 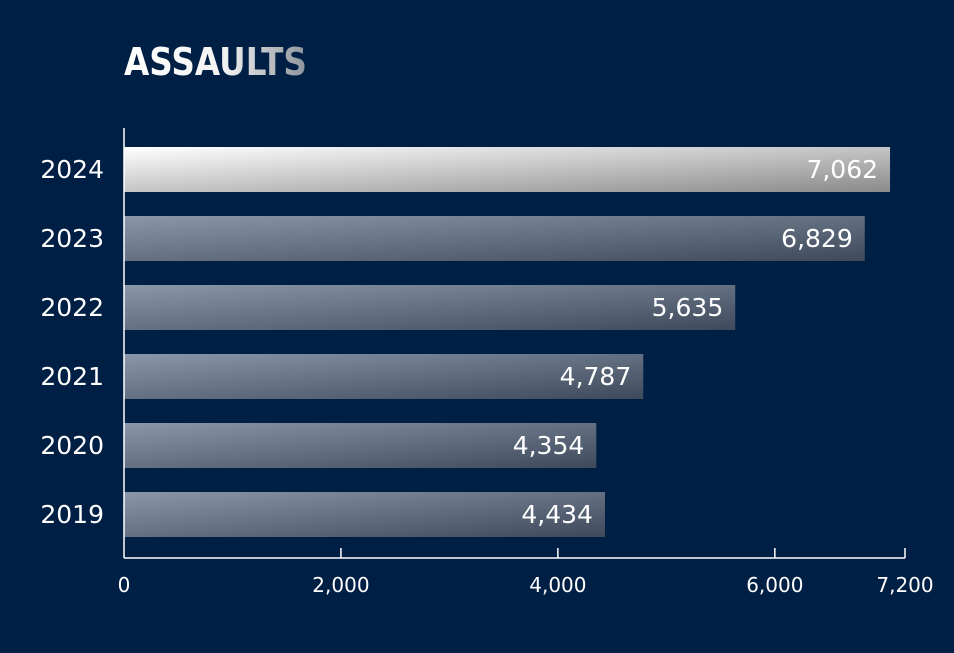 I want to click on value-label-2022: 5,635, so click(x=688, y=307).